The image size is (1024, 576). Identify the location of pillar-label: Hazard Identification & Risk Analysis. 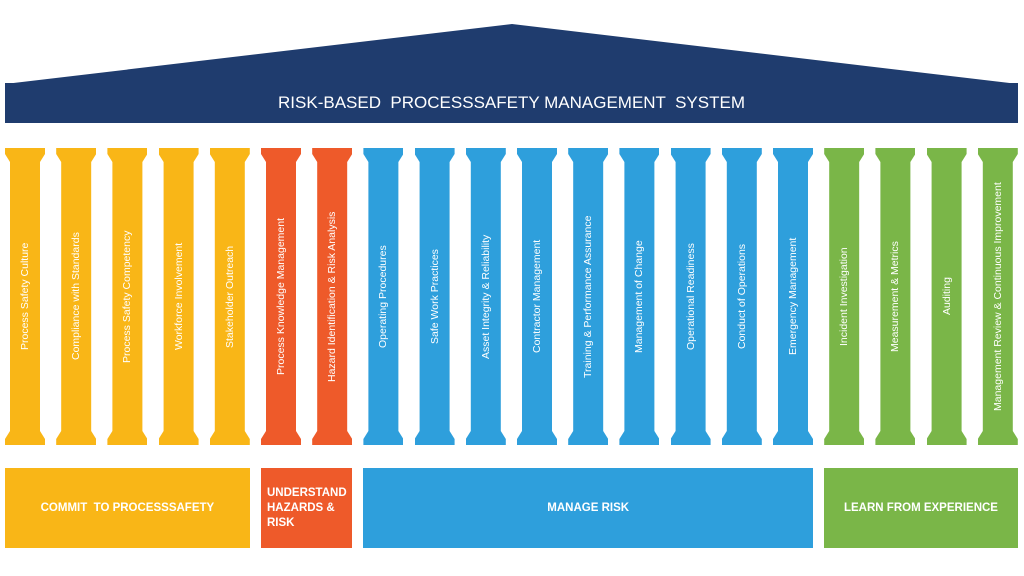
(332, 296).